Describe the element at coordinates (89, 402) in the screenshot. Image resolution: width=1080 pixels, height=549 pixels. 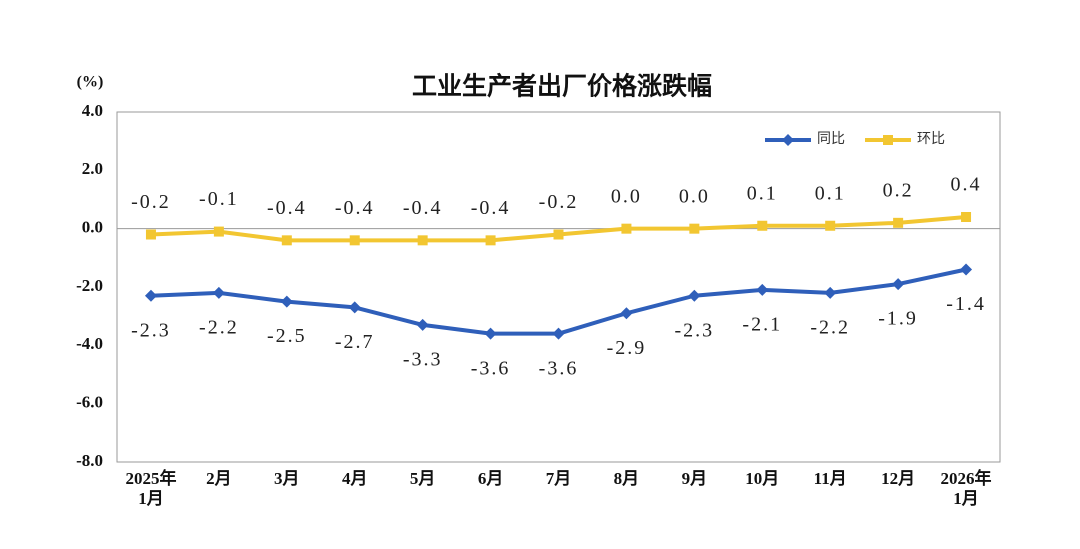
I see `y-tick-label: -6.0` at that location.